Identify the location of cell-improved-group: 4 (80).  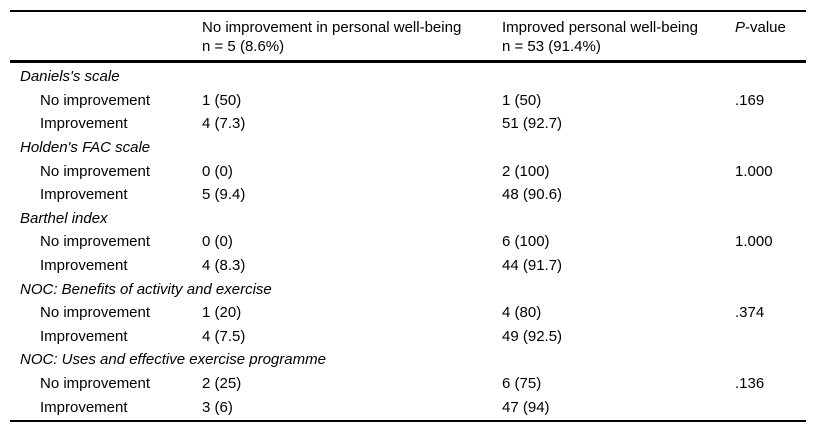
(522, 313).